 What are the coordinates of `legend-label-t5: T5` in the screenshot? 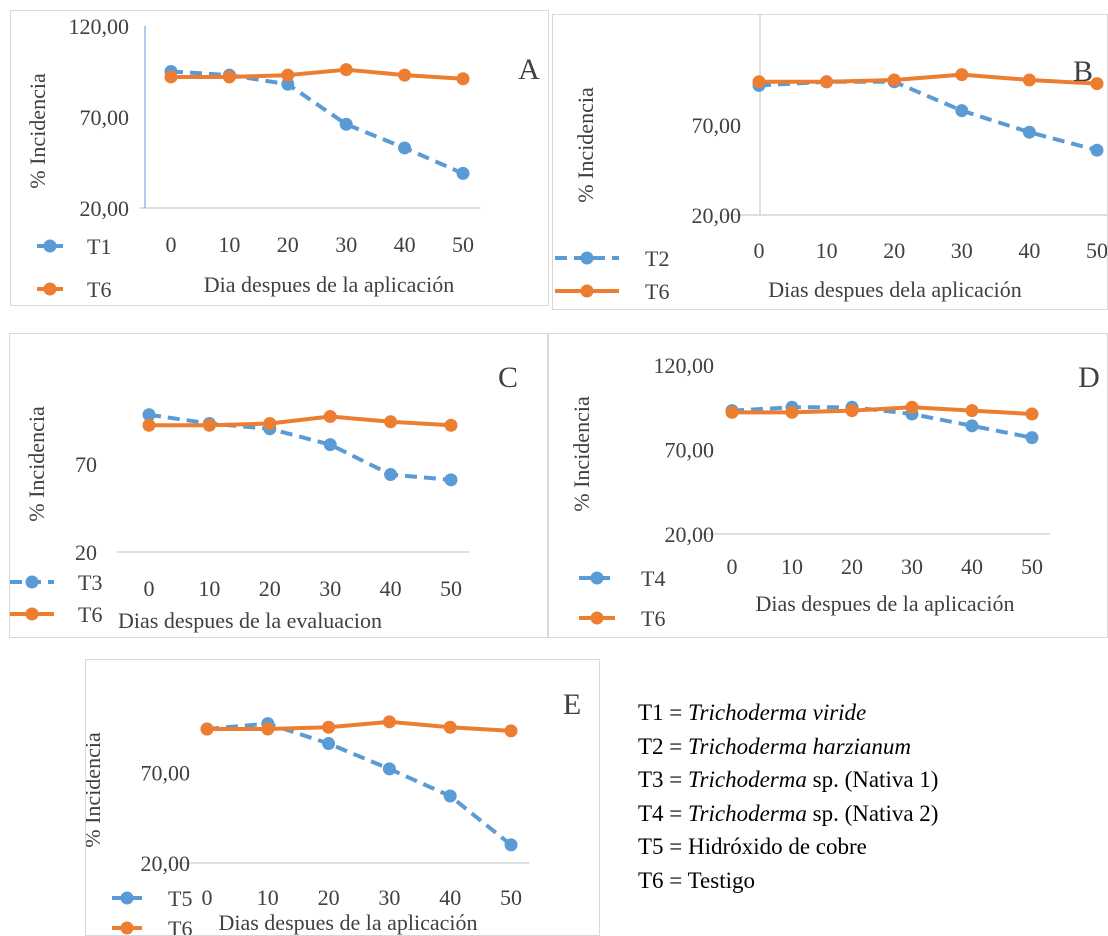 It's located at (180, 898).